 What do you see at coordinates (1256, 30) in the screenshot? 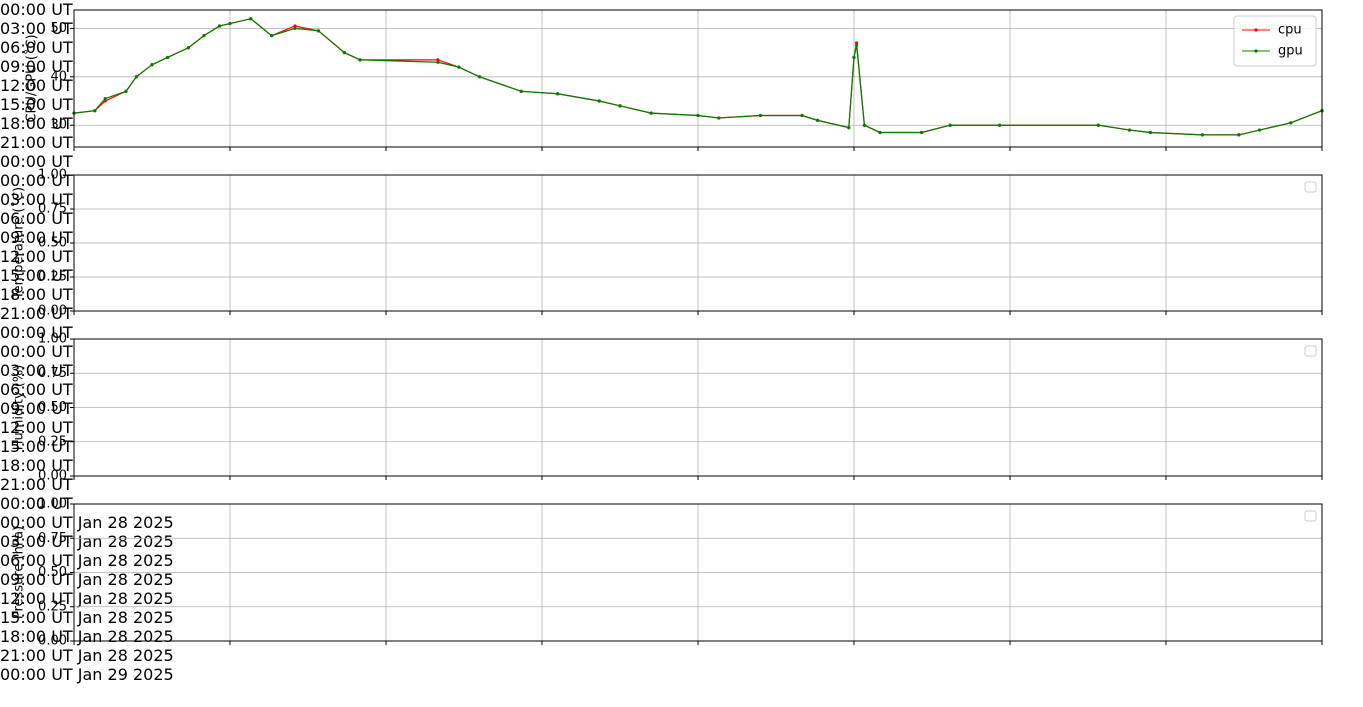
I see `legend-marker` at bounding box center [1256, 30].